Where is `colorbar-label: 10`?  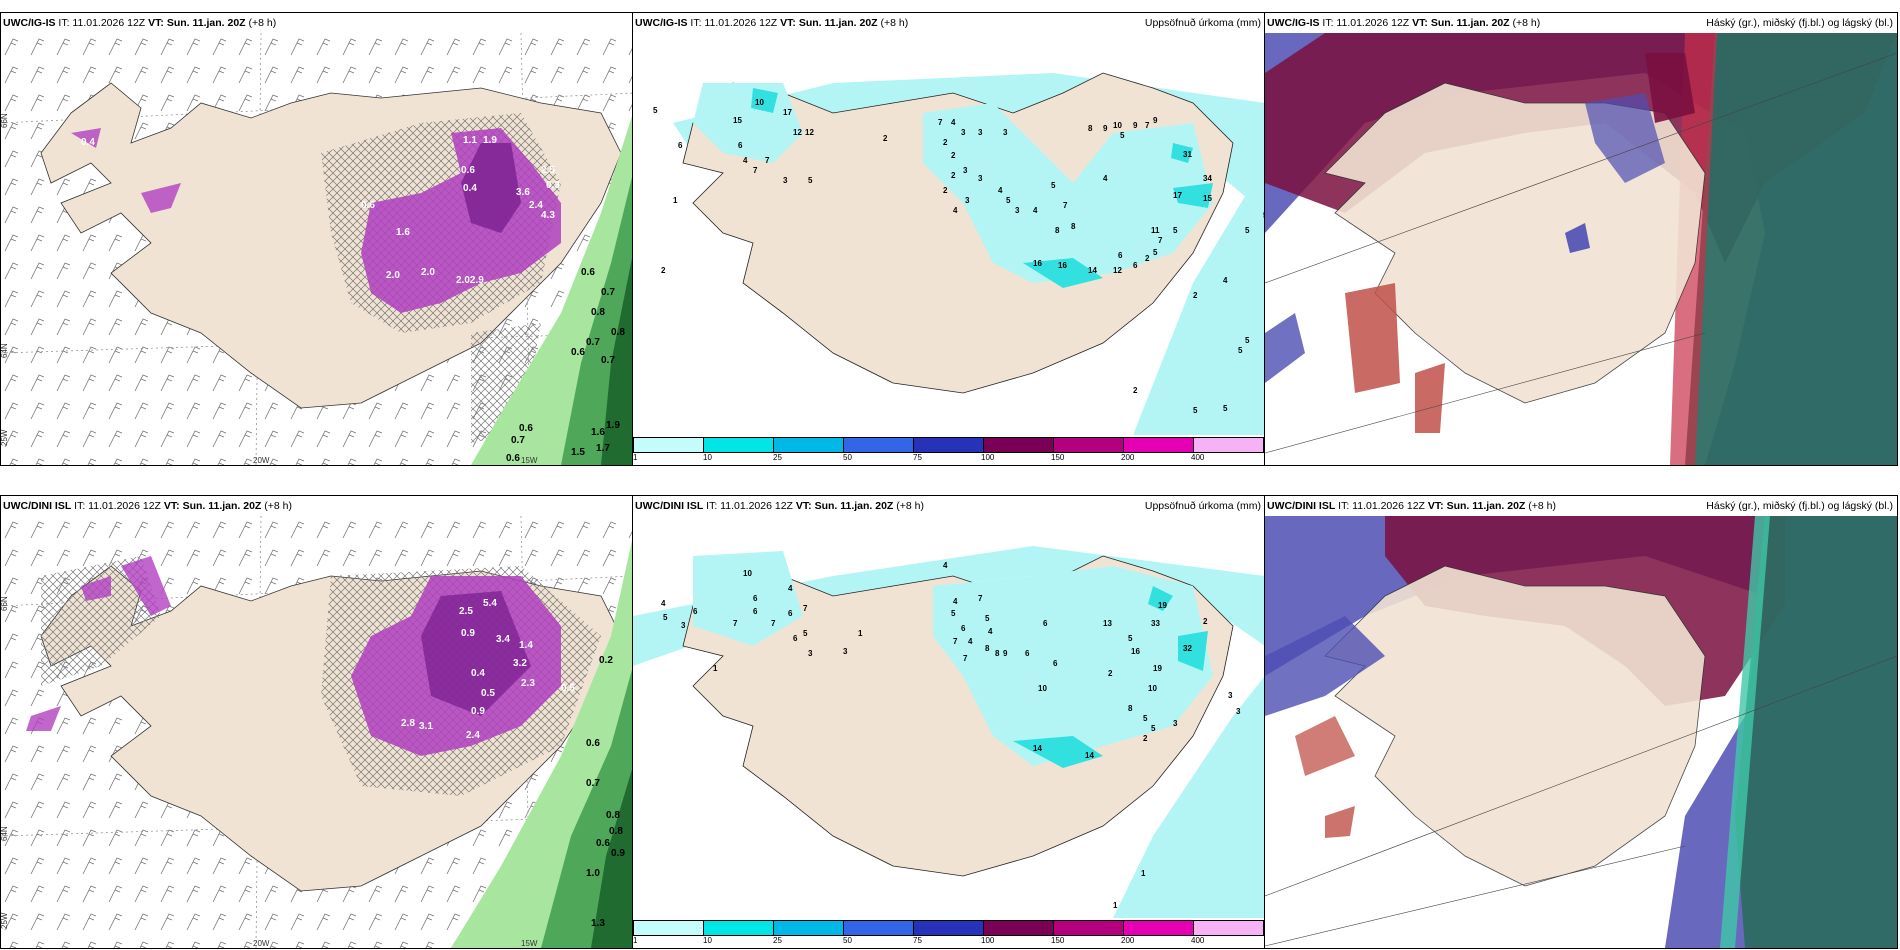
colorbar-label: 10 is located at coordinates (707, 457).